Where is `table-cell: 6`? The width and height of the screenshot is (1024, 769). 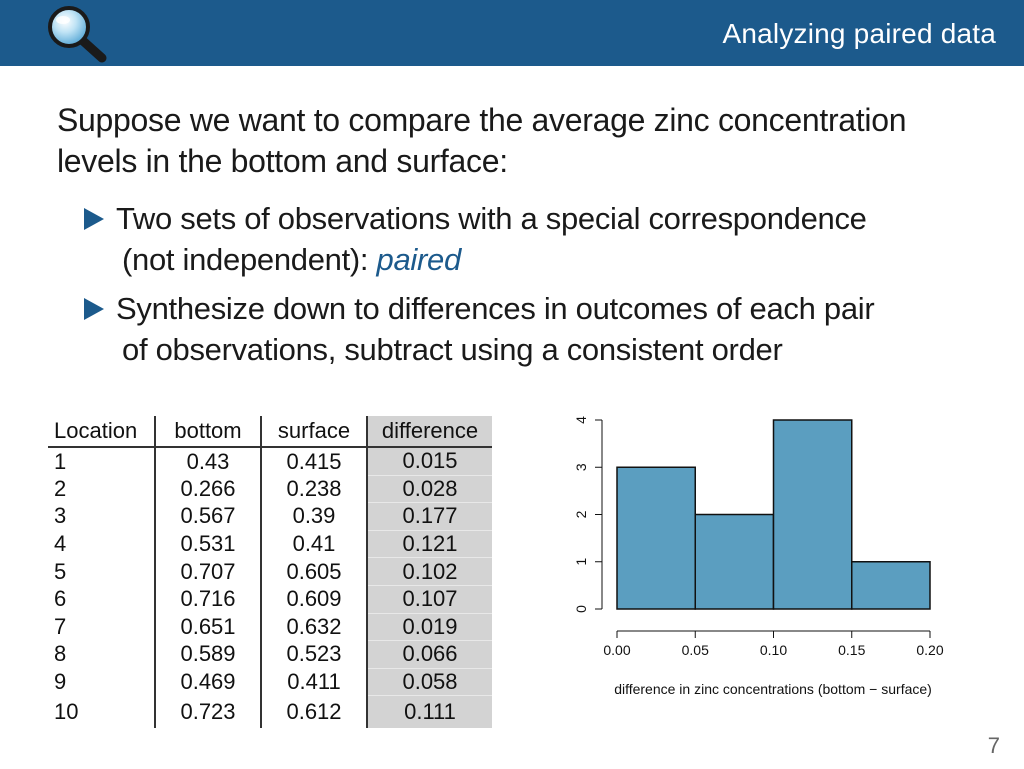
table-cell: 6 is located at coordinates (60, 599).